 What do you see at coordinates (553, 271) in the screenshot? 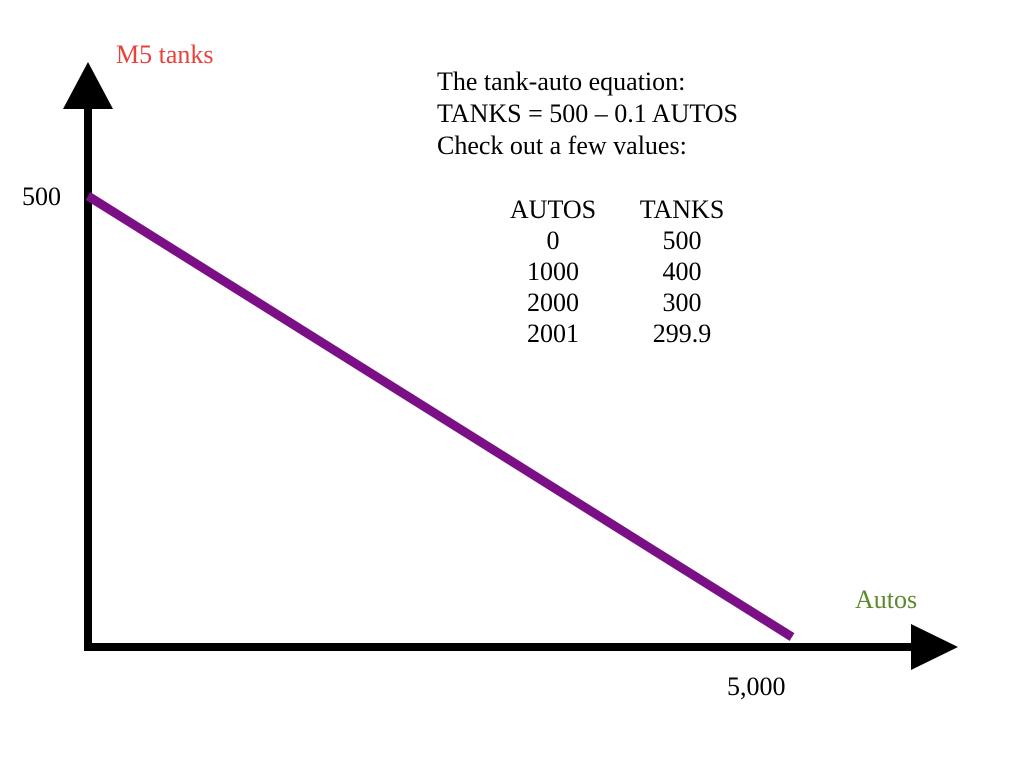
I see `table-cell: 1000` at bounding box center [553, 271].